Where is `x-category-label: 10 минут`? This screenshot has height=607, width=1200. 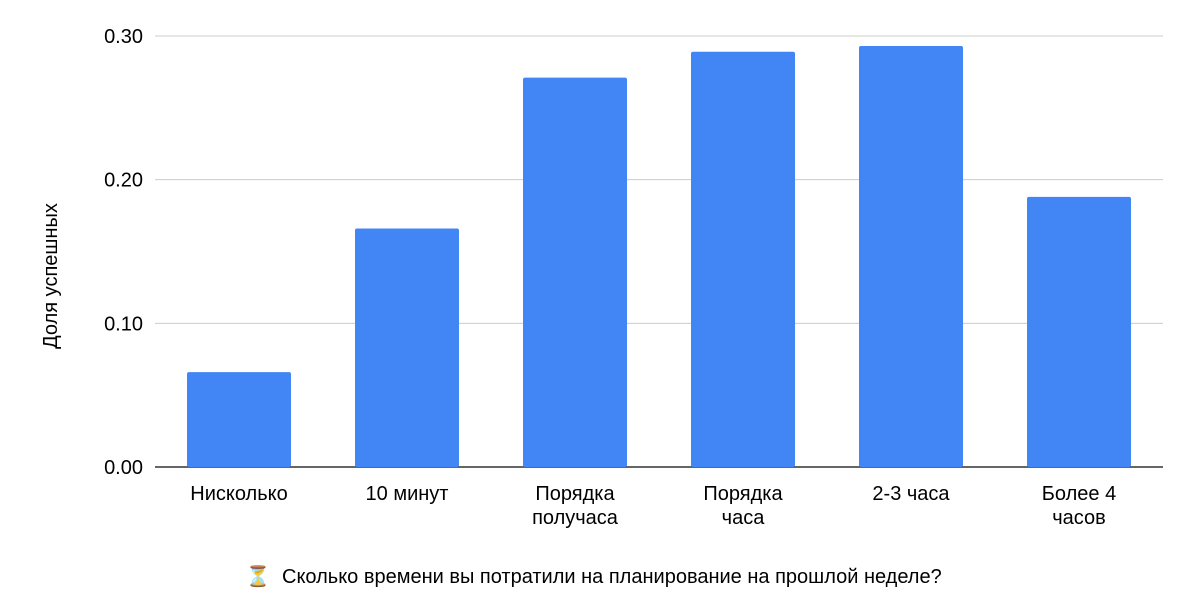 x-category-label: 10 минут is located at coordinates (407, 494).